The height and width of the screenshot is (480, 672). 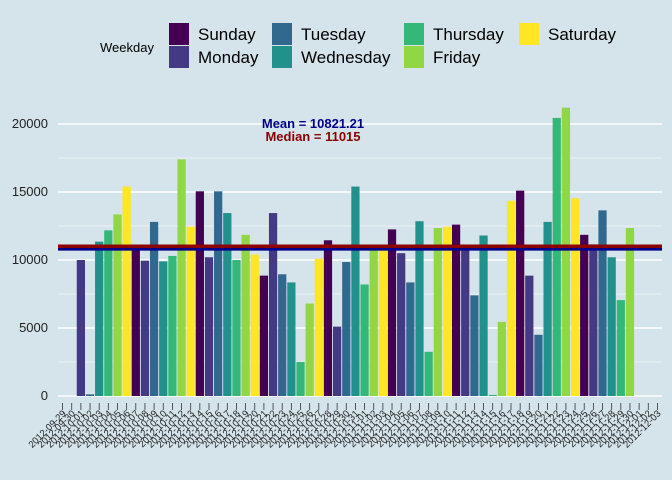 What do you see at coordinates (282, 57) in the screenshot?
I see `legend-swatch-wednesday` at bounding box center [282, 57].